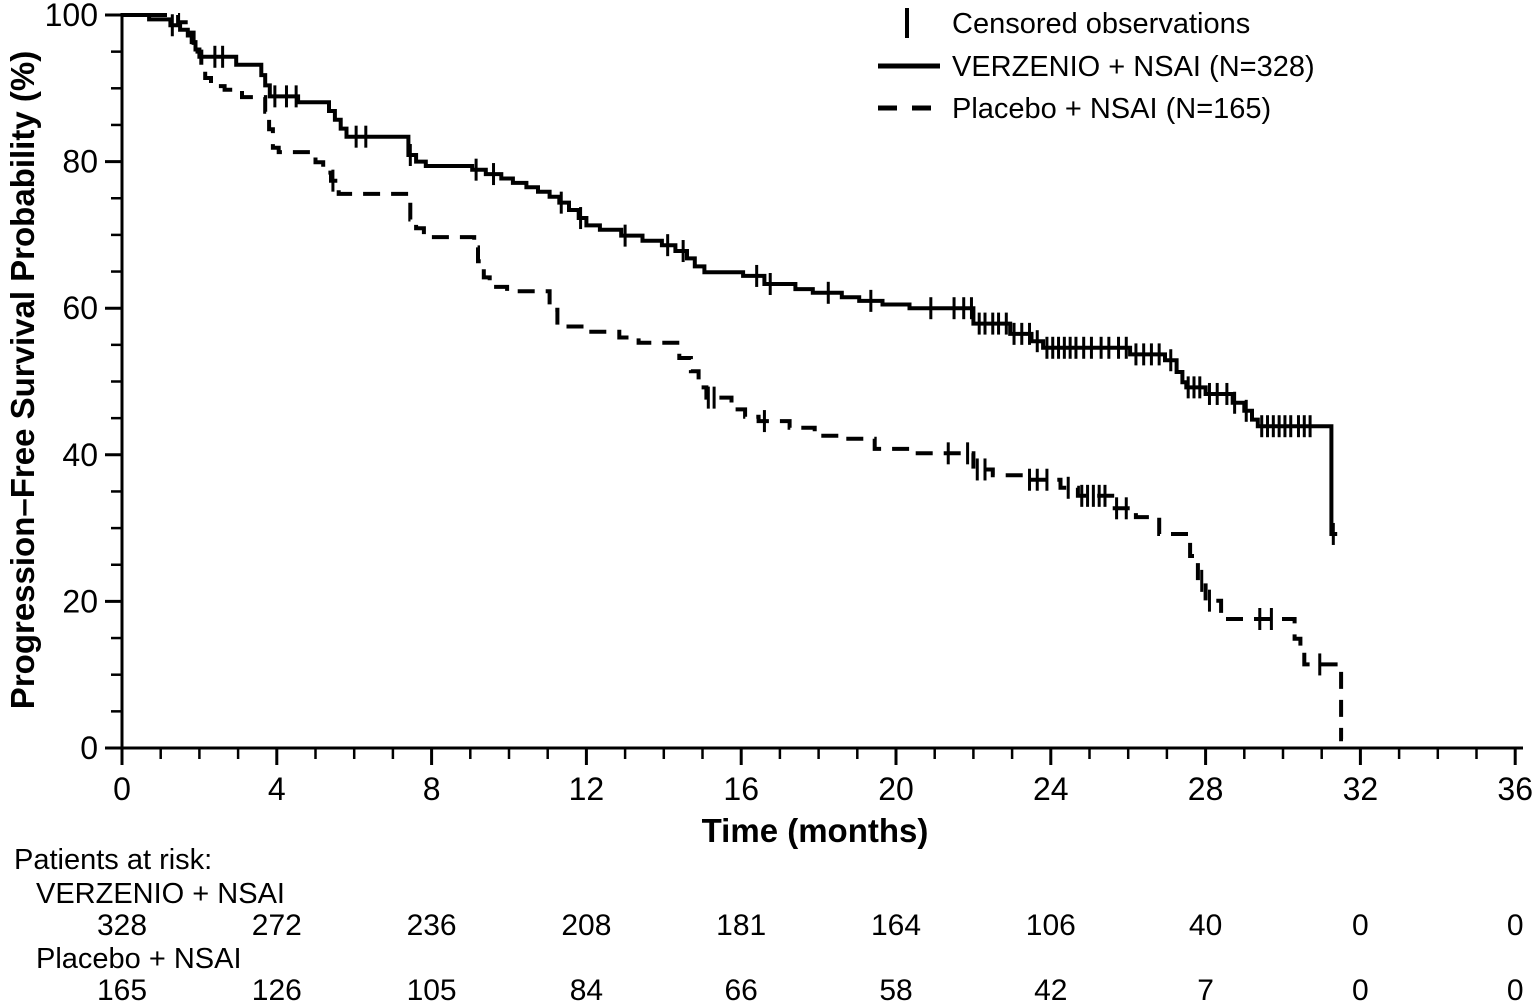  I want to click on y-tick-label: 20, so click(80, 601).